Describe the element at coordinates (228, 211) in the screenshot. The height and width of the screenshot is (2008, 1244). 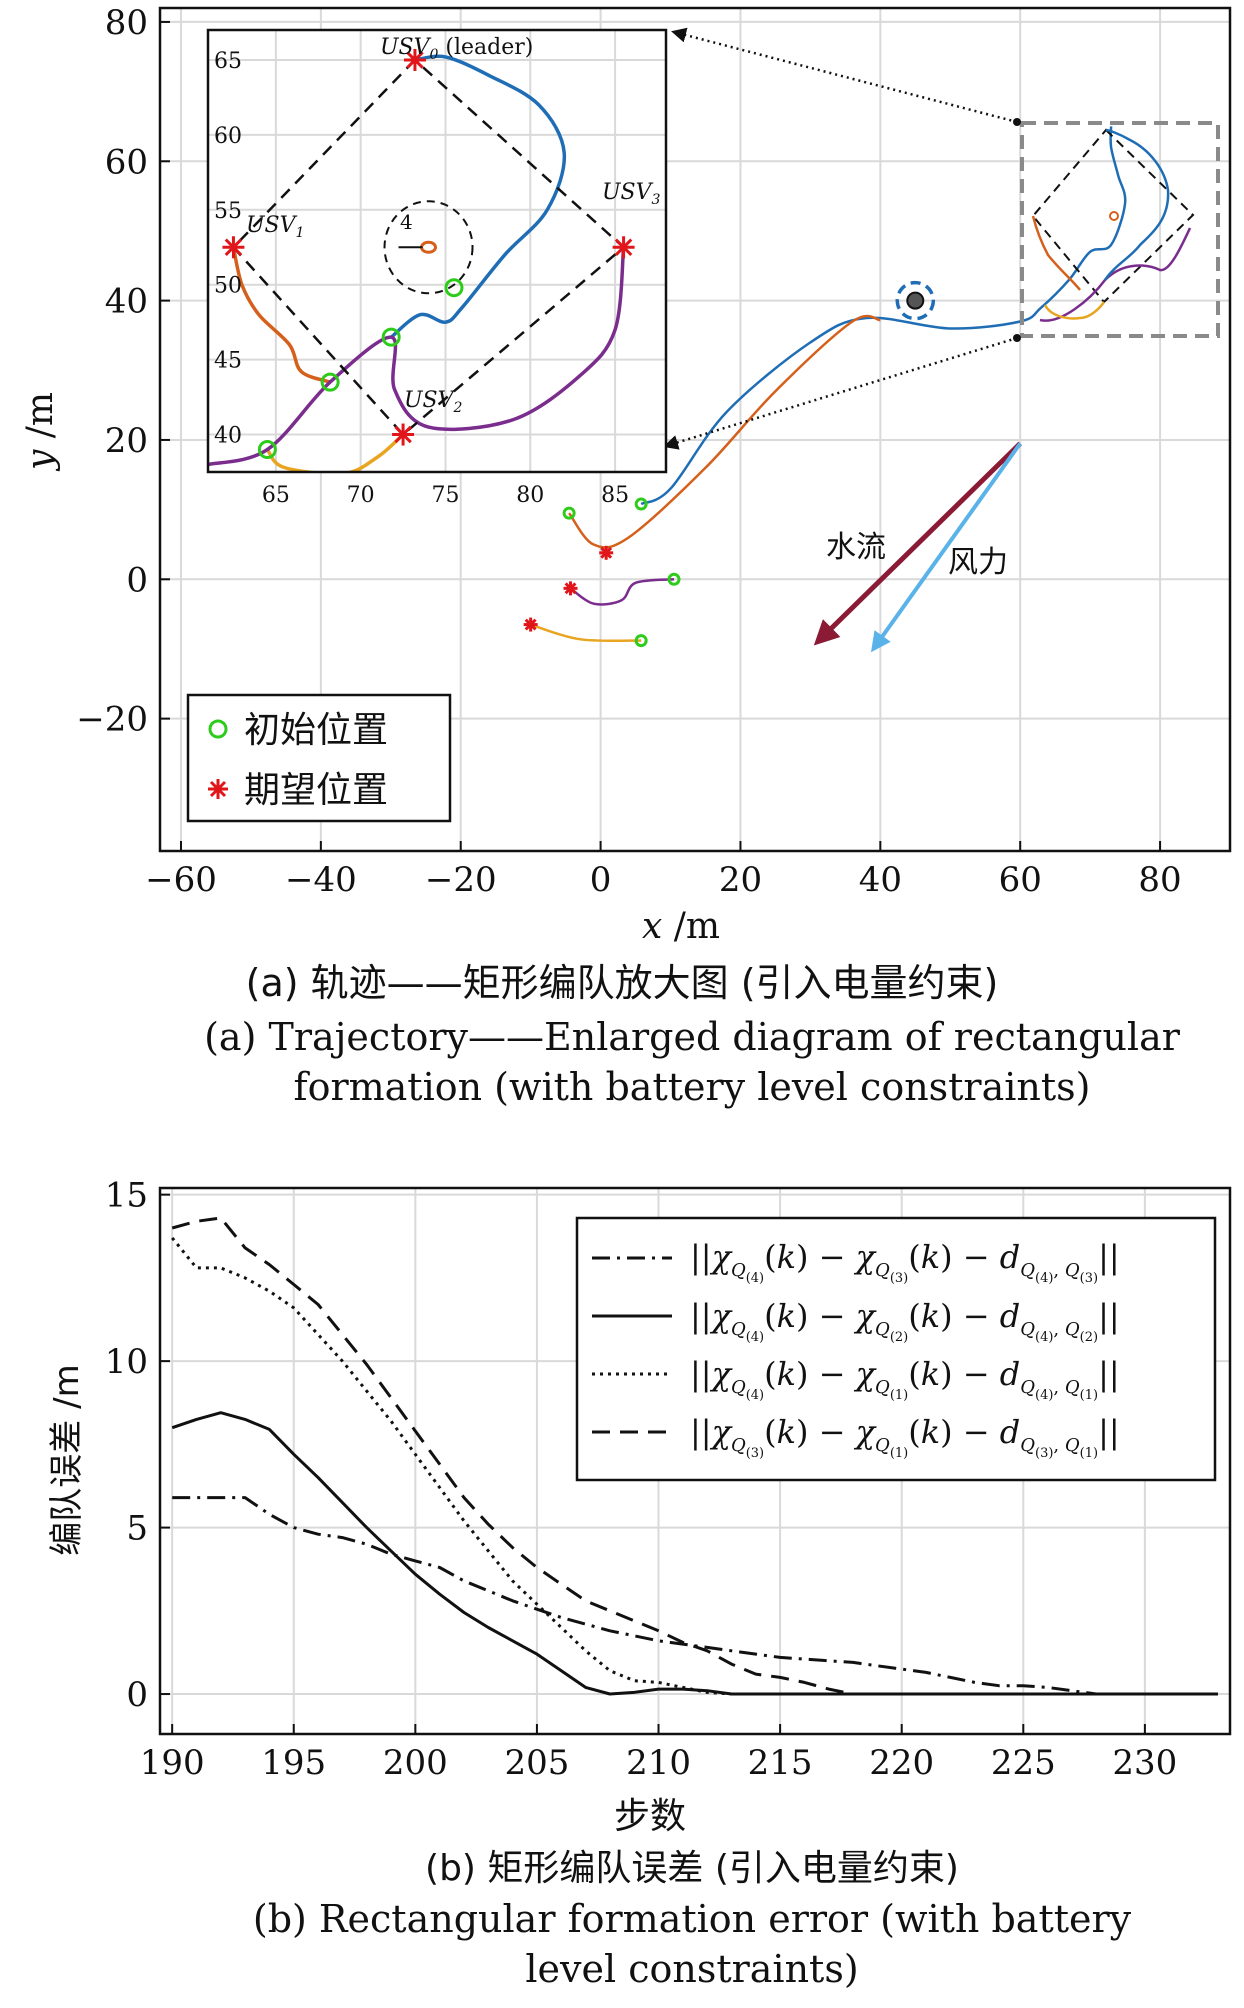
I see `inset-y-tick-label: 55` at that location.